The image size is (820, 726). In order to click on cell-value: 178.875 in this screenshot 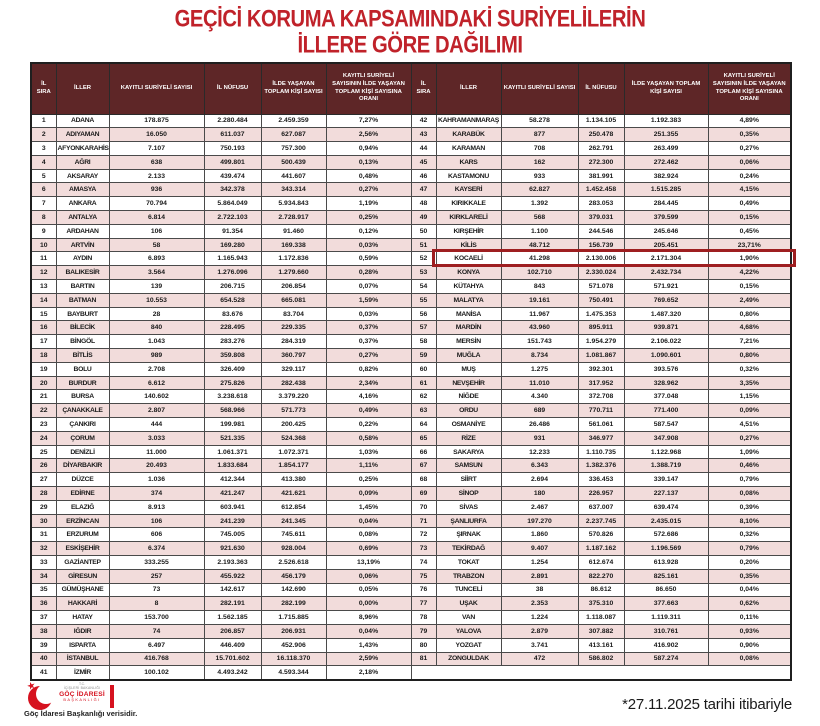, I will do `click(156, 121)`.